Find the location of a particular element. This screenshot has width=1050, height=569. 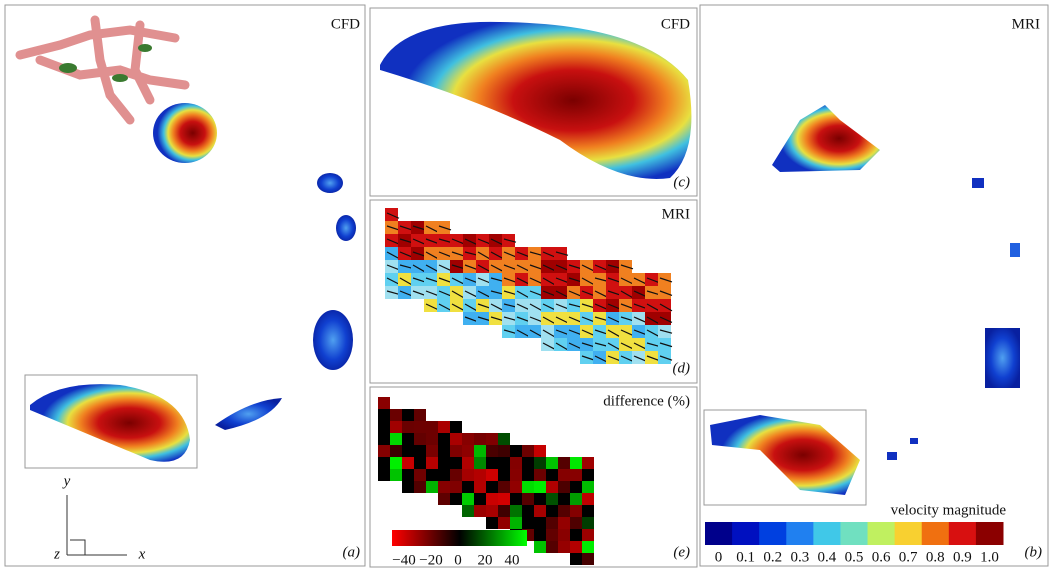

colorbar-tick-label: −20 is located at coordinates (430, 560).